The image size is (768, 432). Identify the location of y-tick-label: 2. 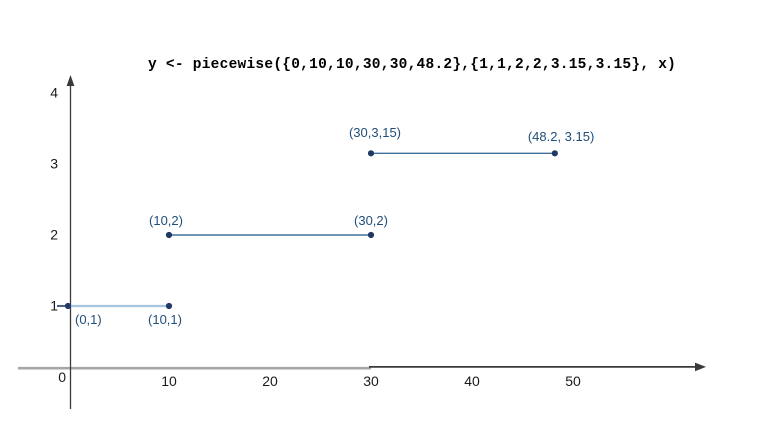
(54, 234).